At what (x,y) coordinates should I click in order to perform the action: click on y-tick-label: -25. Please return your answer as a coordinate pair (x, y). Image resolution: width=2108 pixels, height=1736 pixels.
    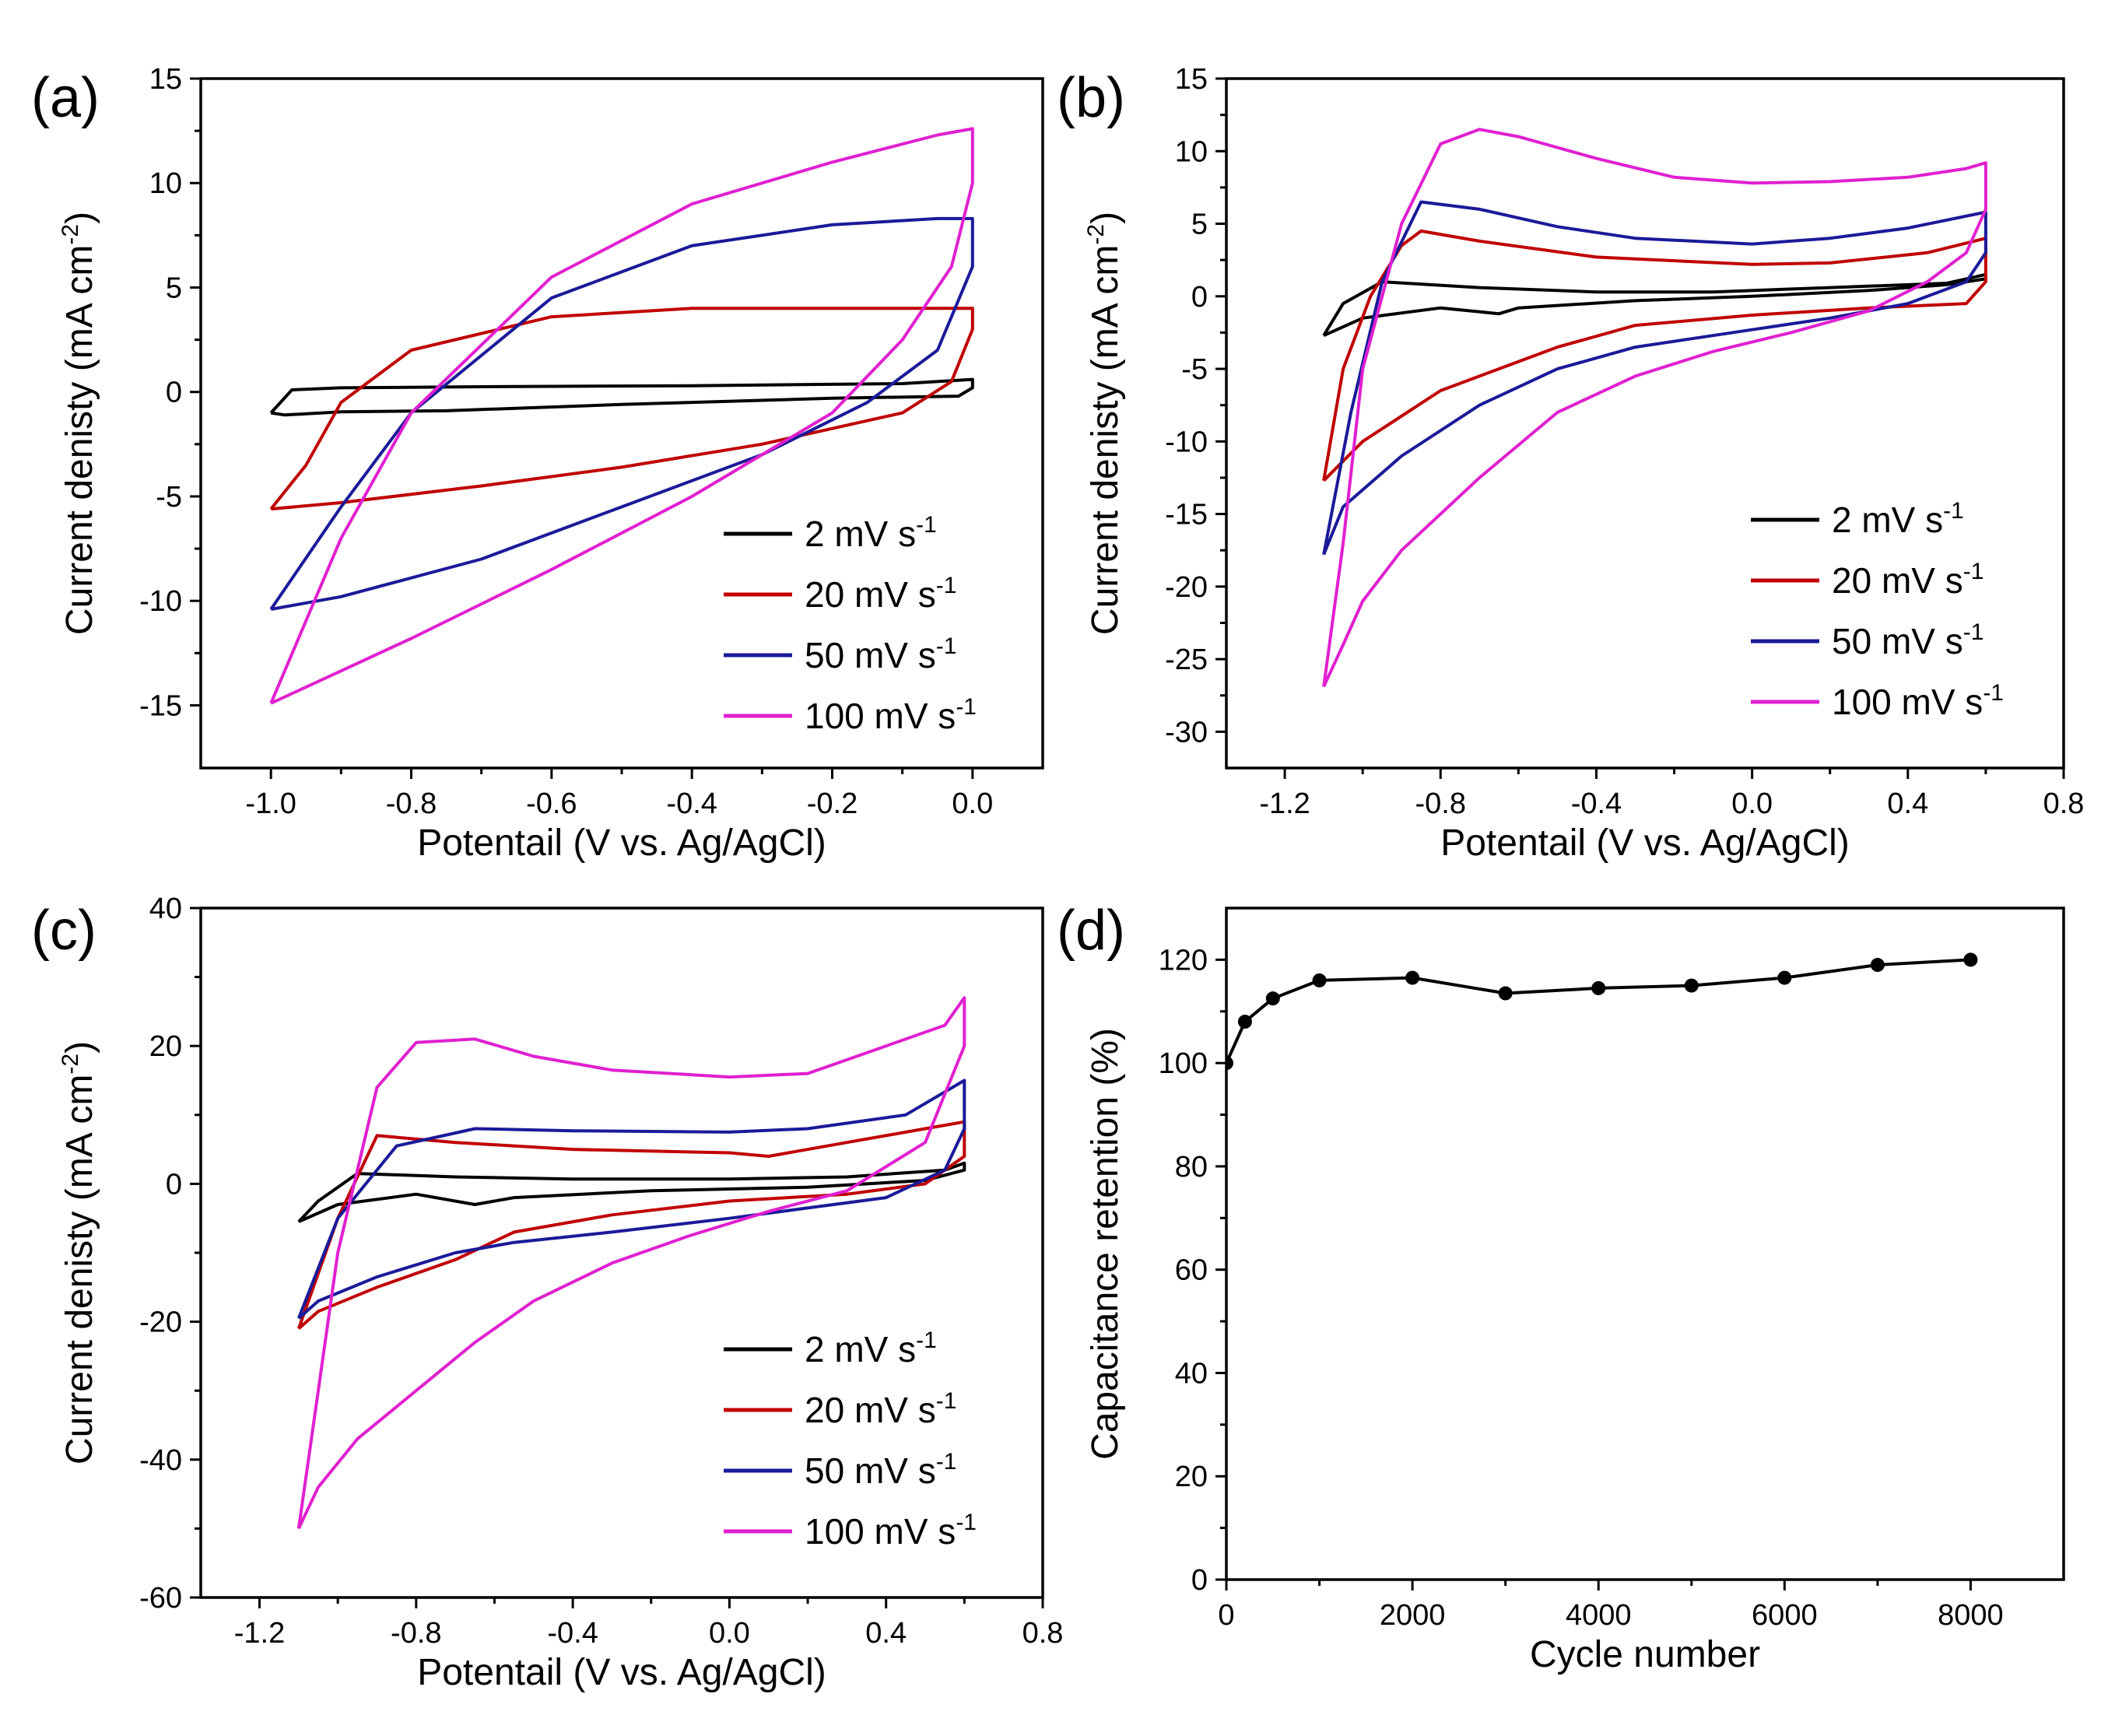
    Looking at the image, I should click on (1187, 660).